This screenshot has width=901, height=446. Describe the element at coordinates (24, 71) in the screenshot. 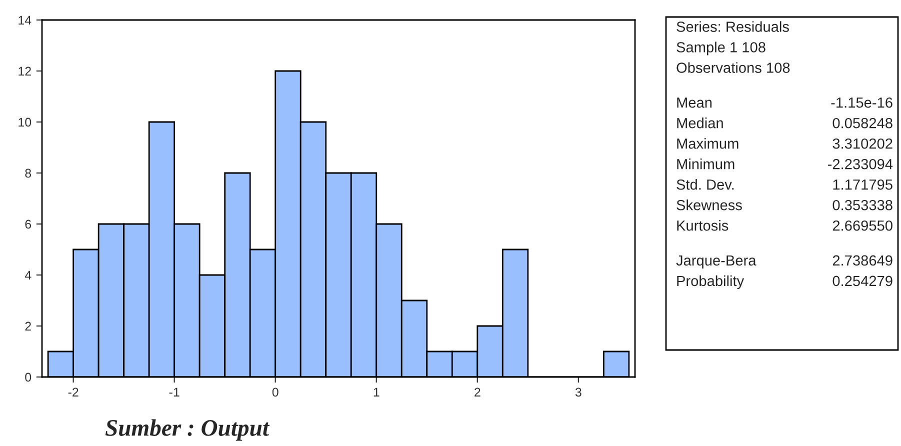

I see `y-tick-label: 12` at that location.